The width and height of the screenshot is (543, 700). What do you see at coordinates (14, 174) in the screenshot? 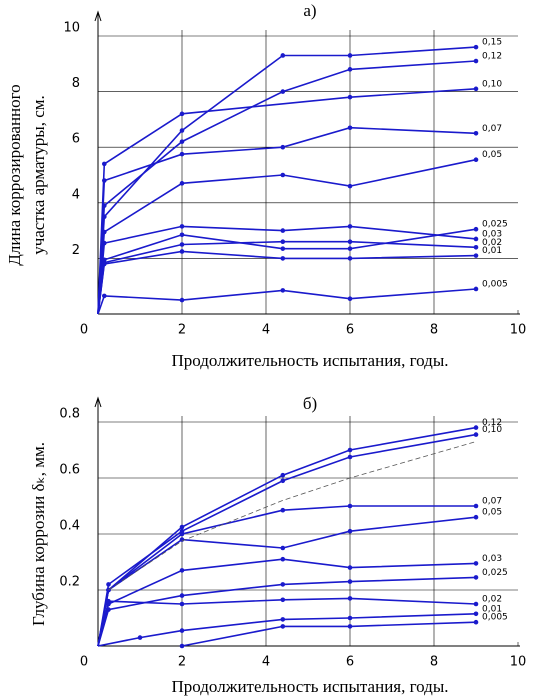
I see `y-axis-label: Длина коррозированного` at bounding box center [14, 174].